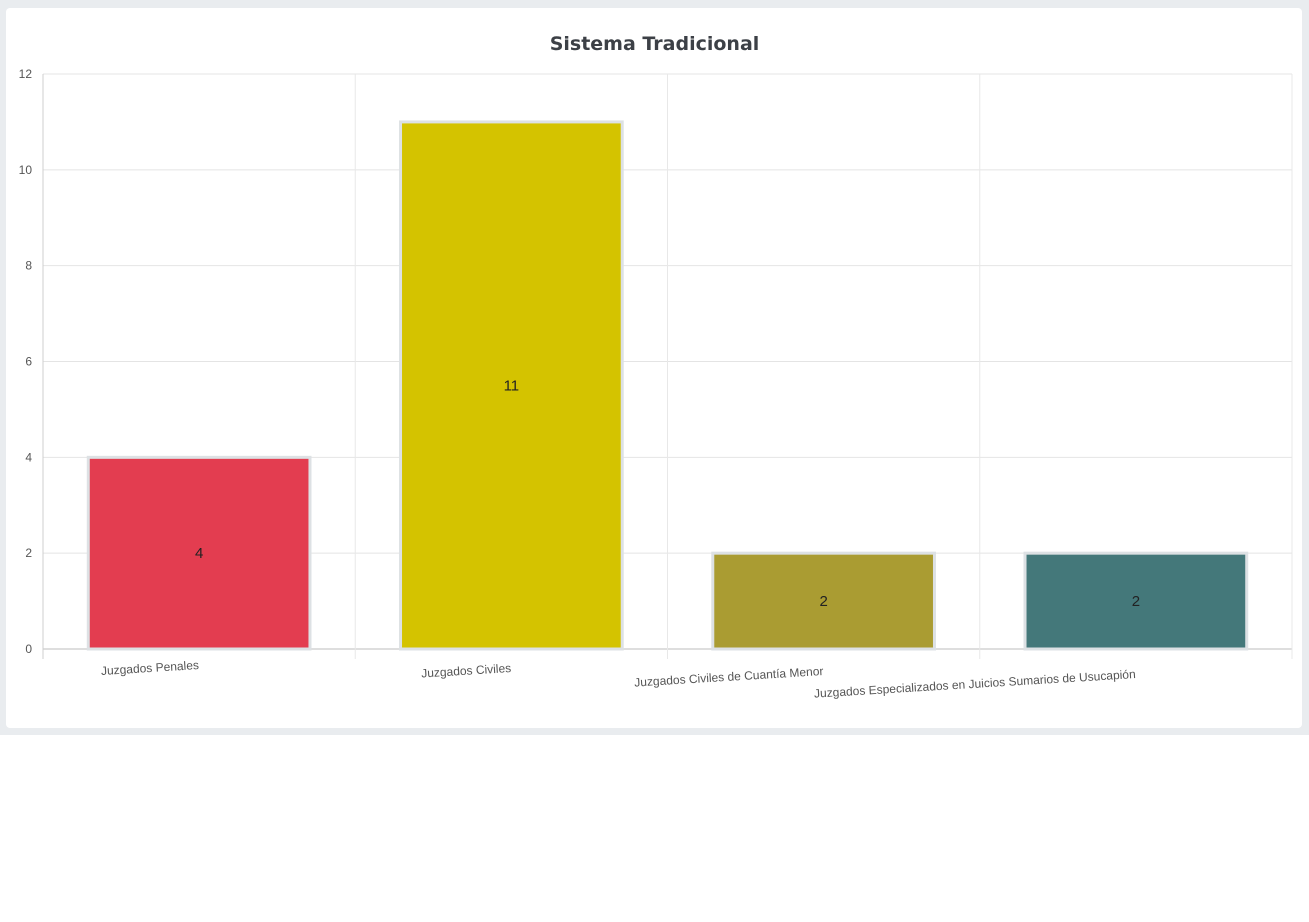 The height and width of the screenshot is (922, 1309). Describe the element at coordinates (28, 649) in the screenshot. I see `y-tick-label: 0` at that location.